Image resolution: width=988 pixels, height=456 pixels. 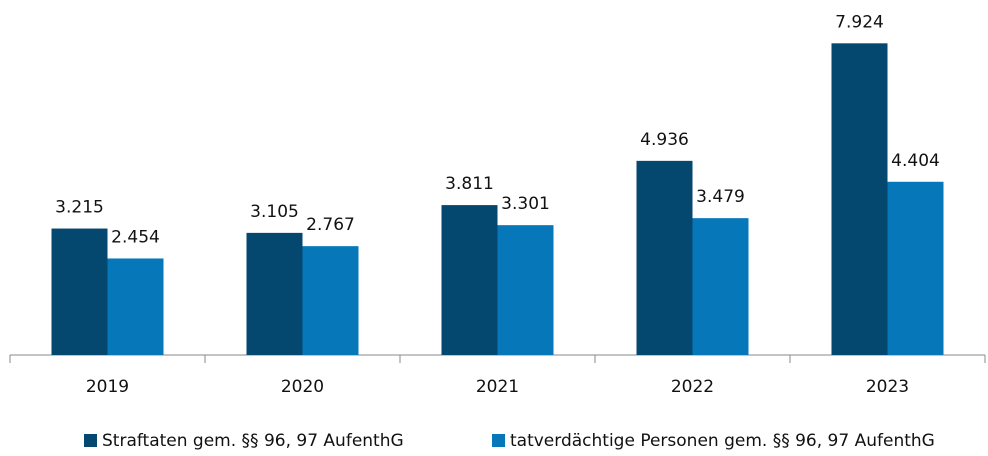 I want to click on value-label: 7.924, so click(x=859, y=22).